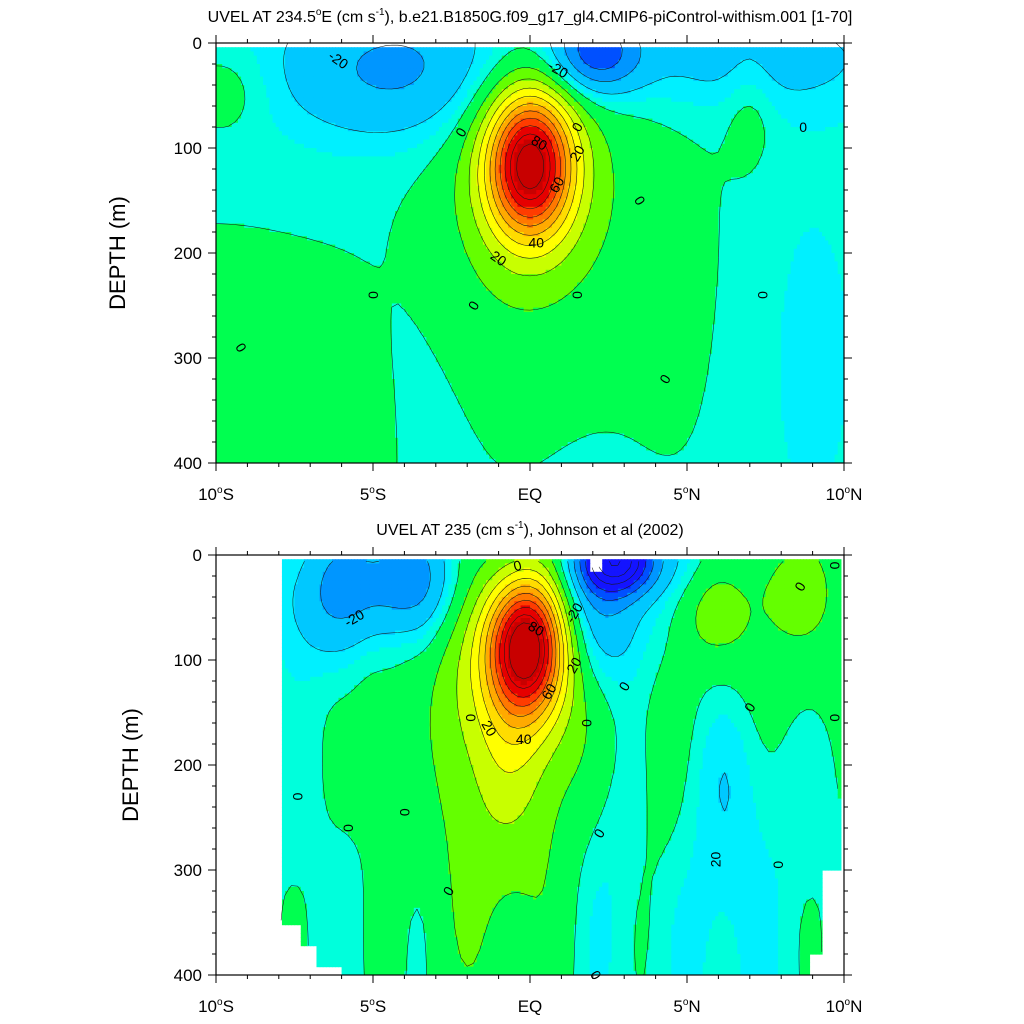 Image resolution: width=1024 pixels, height=1024 pixels. What do you see at coordinates (600, 56) in the screenshot?
I see `contour-line-1--30` at bounding box center [600, 56].